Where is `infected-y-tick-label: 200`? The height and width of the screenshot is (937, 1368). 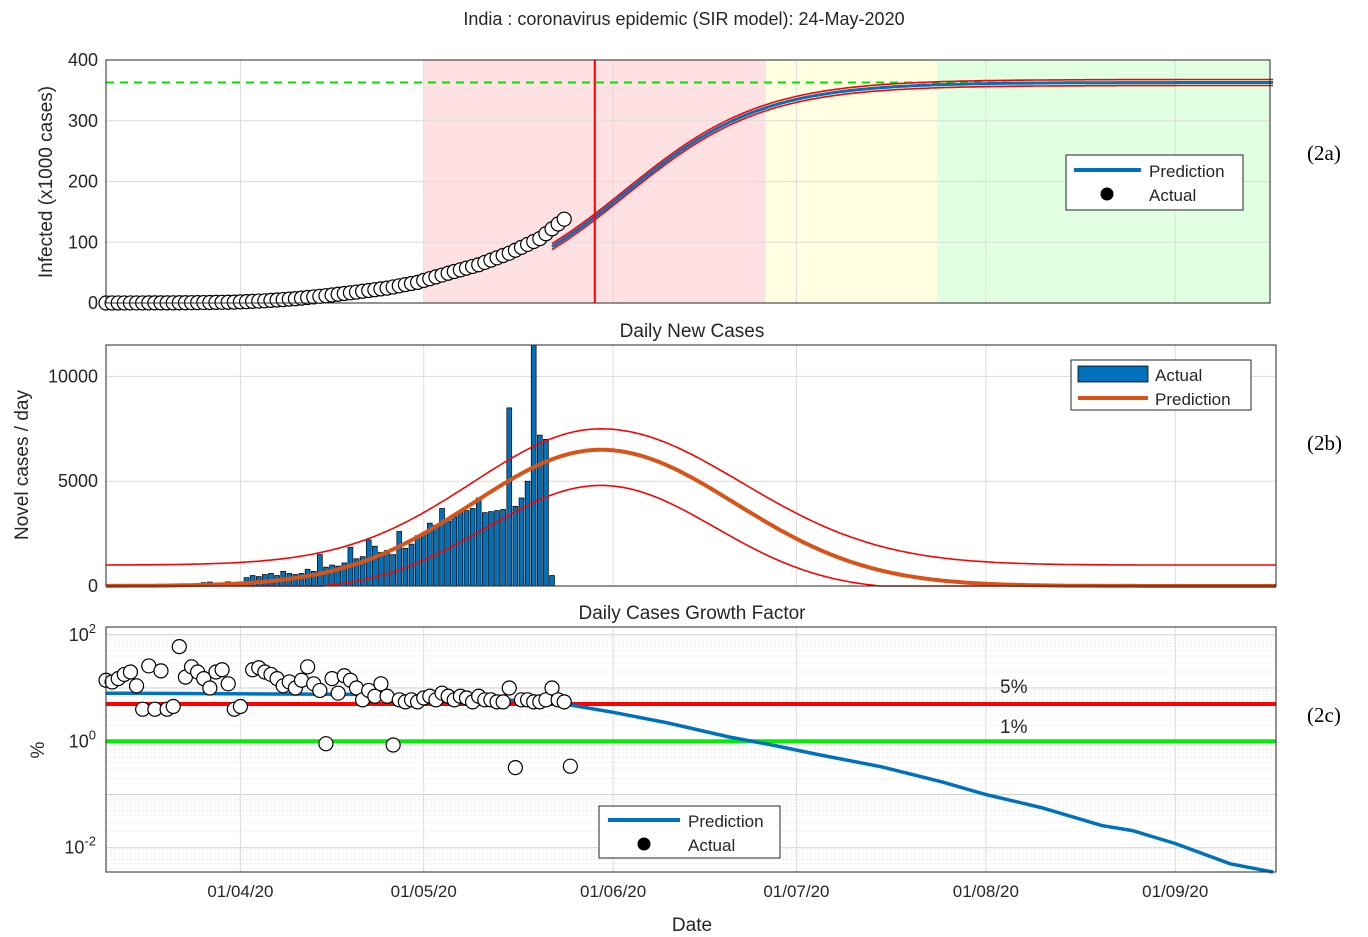 infected-y-tick-label: 200 is located at coordinates (83, 182).